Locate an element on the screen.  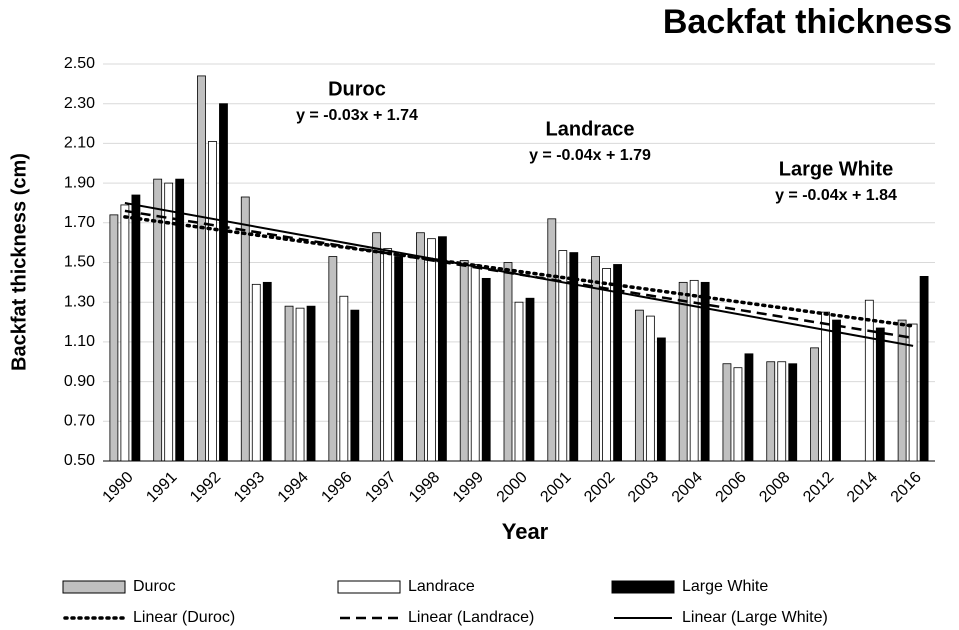
x-tick-label: 2006 is located at coordinates (731, 487).